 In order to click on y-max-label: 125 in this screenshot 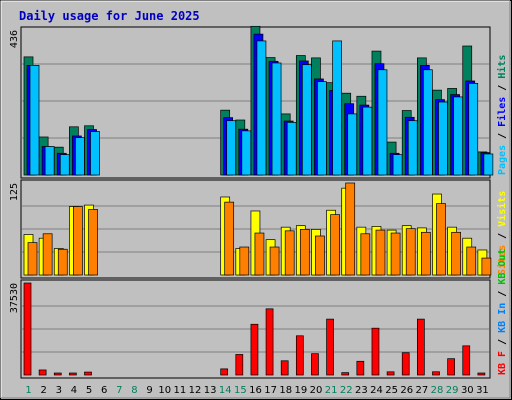, I will do `click(14, 192)`.